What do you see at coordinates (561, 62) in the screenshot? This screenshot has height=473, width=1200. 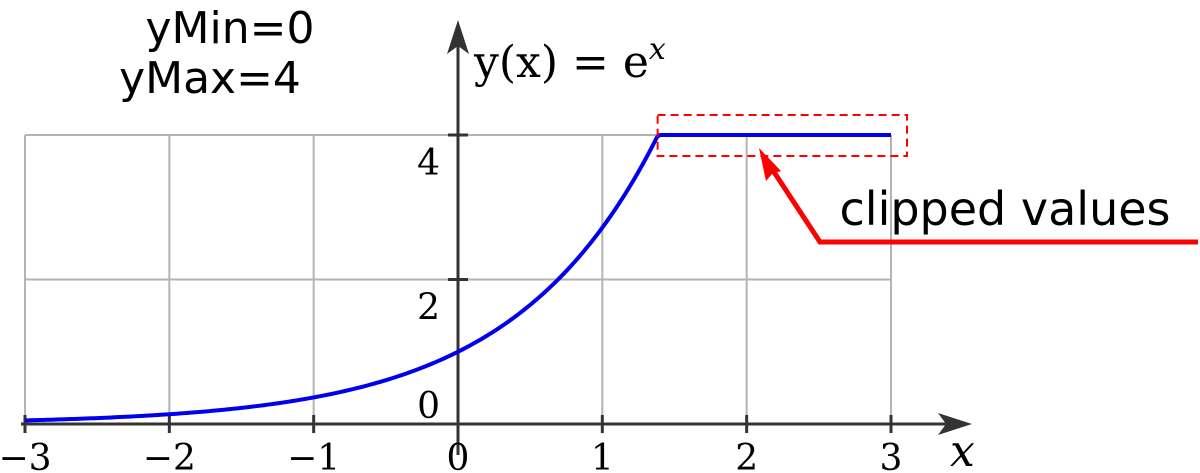 I see `function-label-main: y(x) = e` at bounding box center [561, 62].